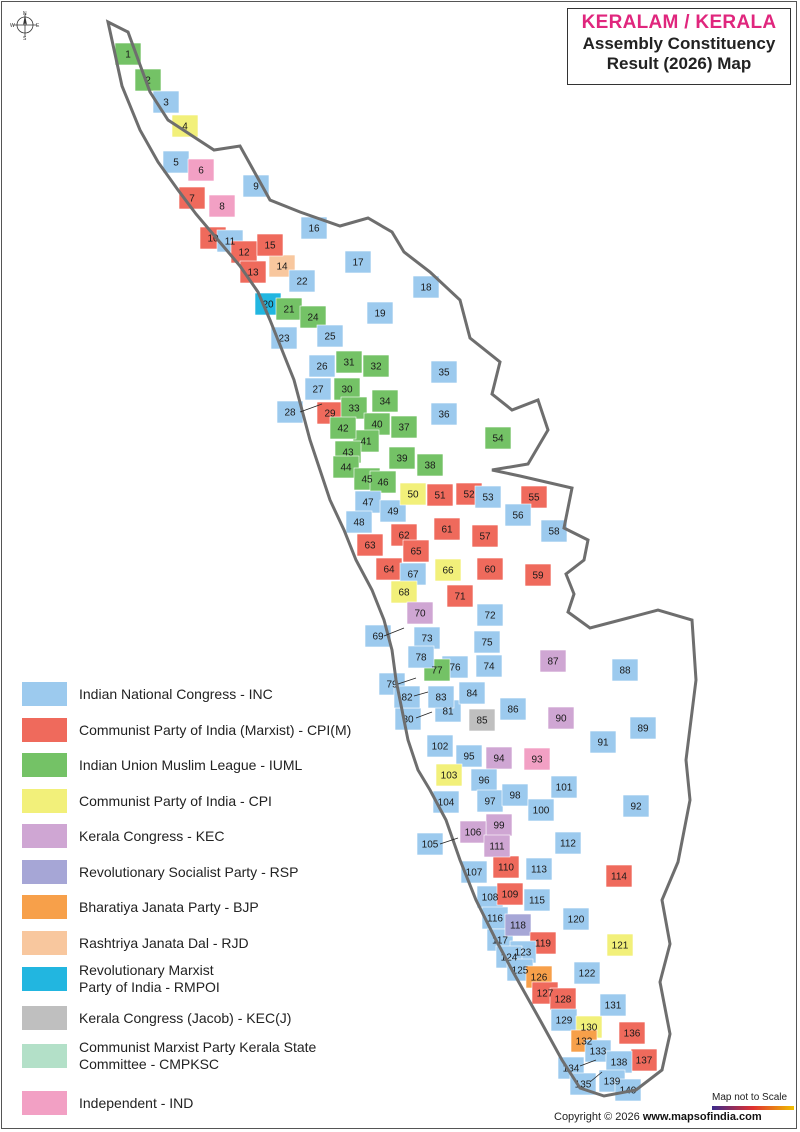 The width and height of the screenshot is (800, 1132). Describe the element at coordinates (568, 843) in the screenshot. I see `constituency-112-region` at that location.